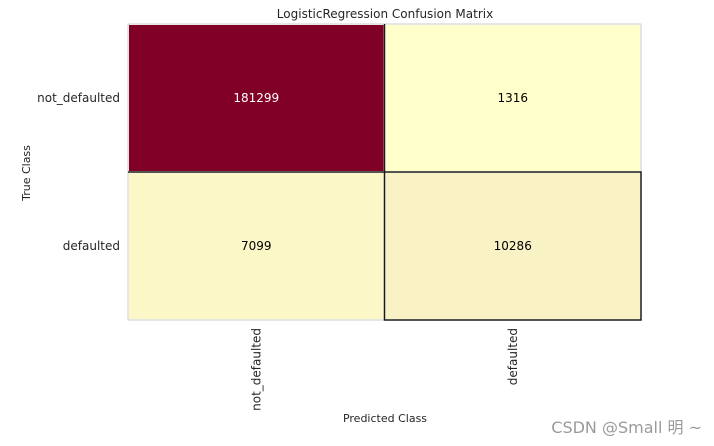 Image resolution: width=714 pixels, height=446 pixels. Describe the element at coordinates (385, 14) in the screenshot. I see `chart-title: LogisticRegression Confusion Matrix` at that location.